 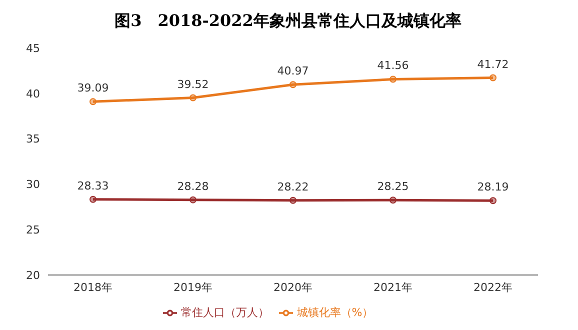 What do you see at coordinates (293, 71) in the screenshot?
I see `data-label: 40.97` at bounding box center [293, 71].